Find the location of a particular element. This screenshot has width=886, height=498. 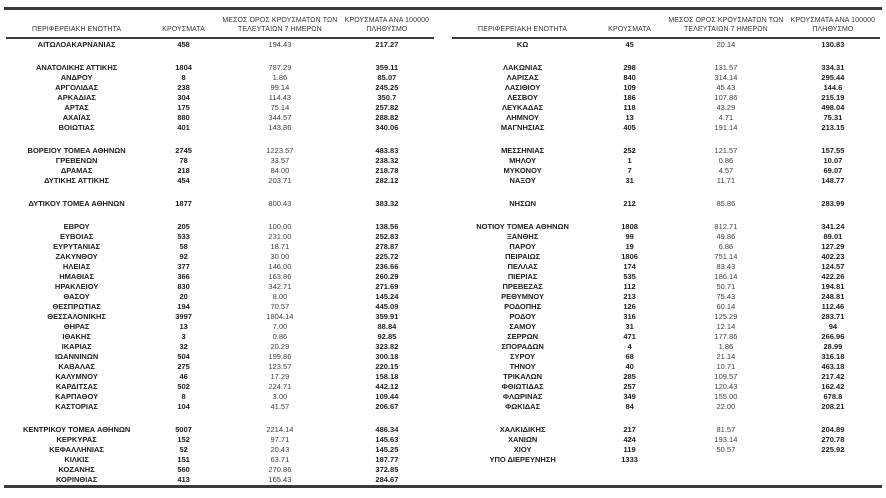

table-row: ΛΗΜΝΟΥ 13 4.71 75.31 is located at coordinates (666, 118).